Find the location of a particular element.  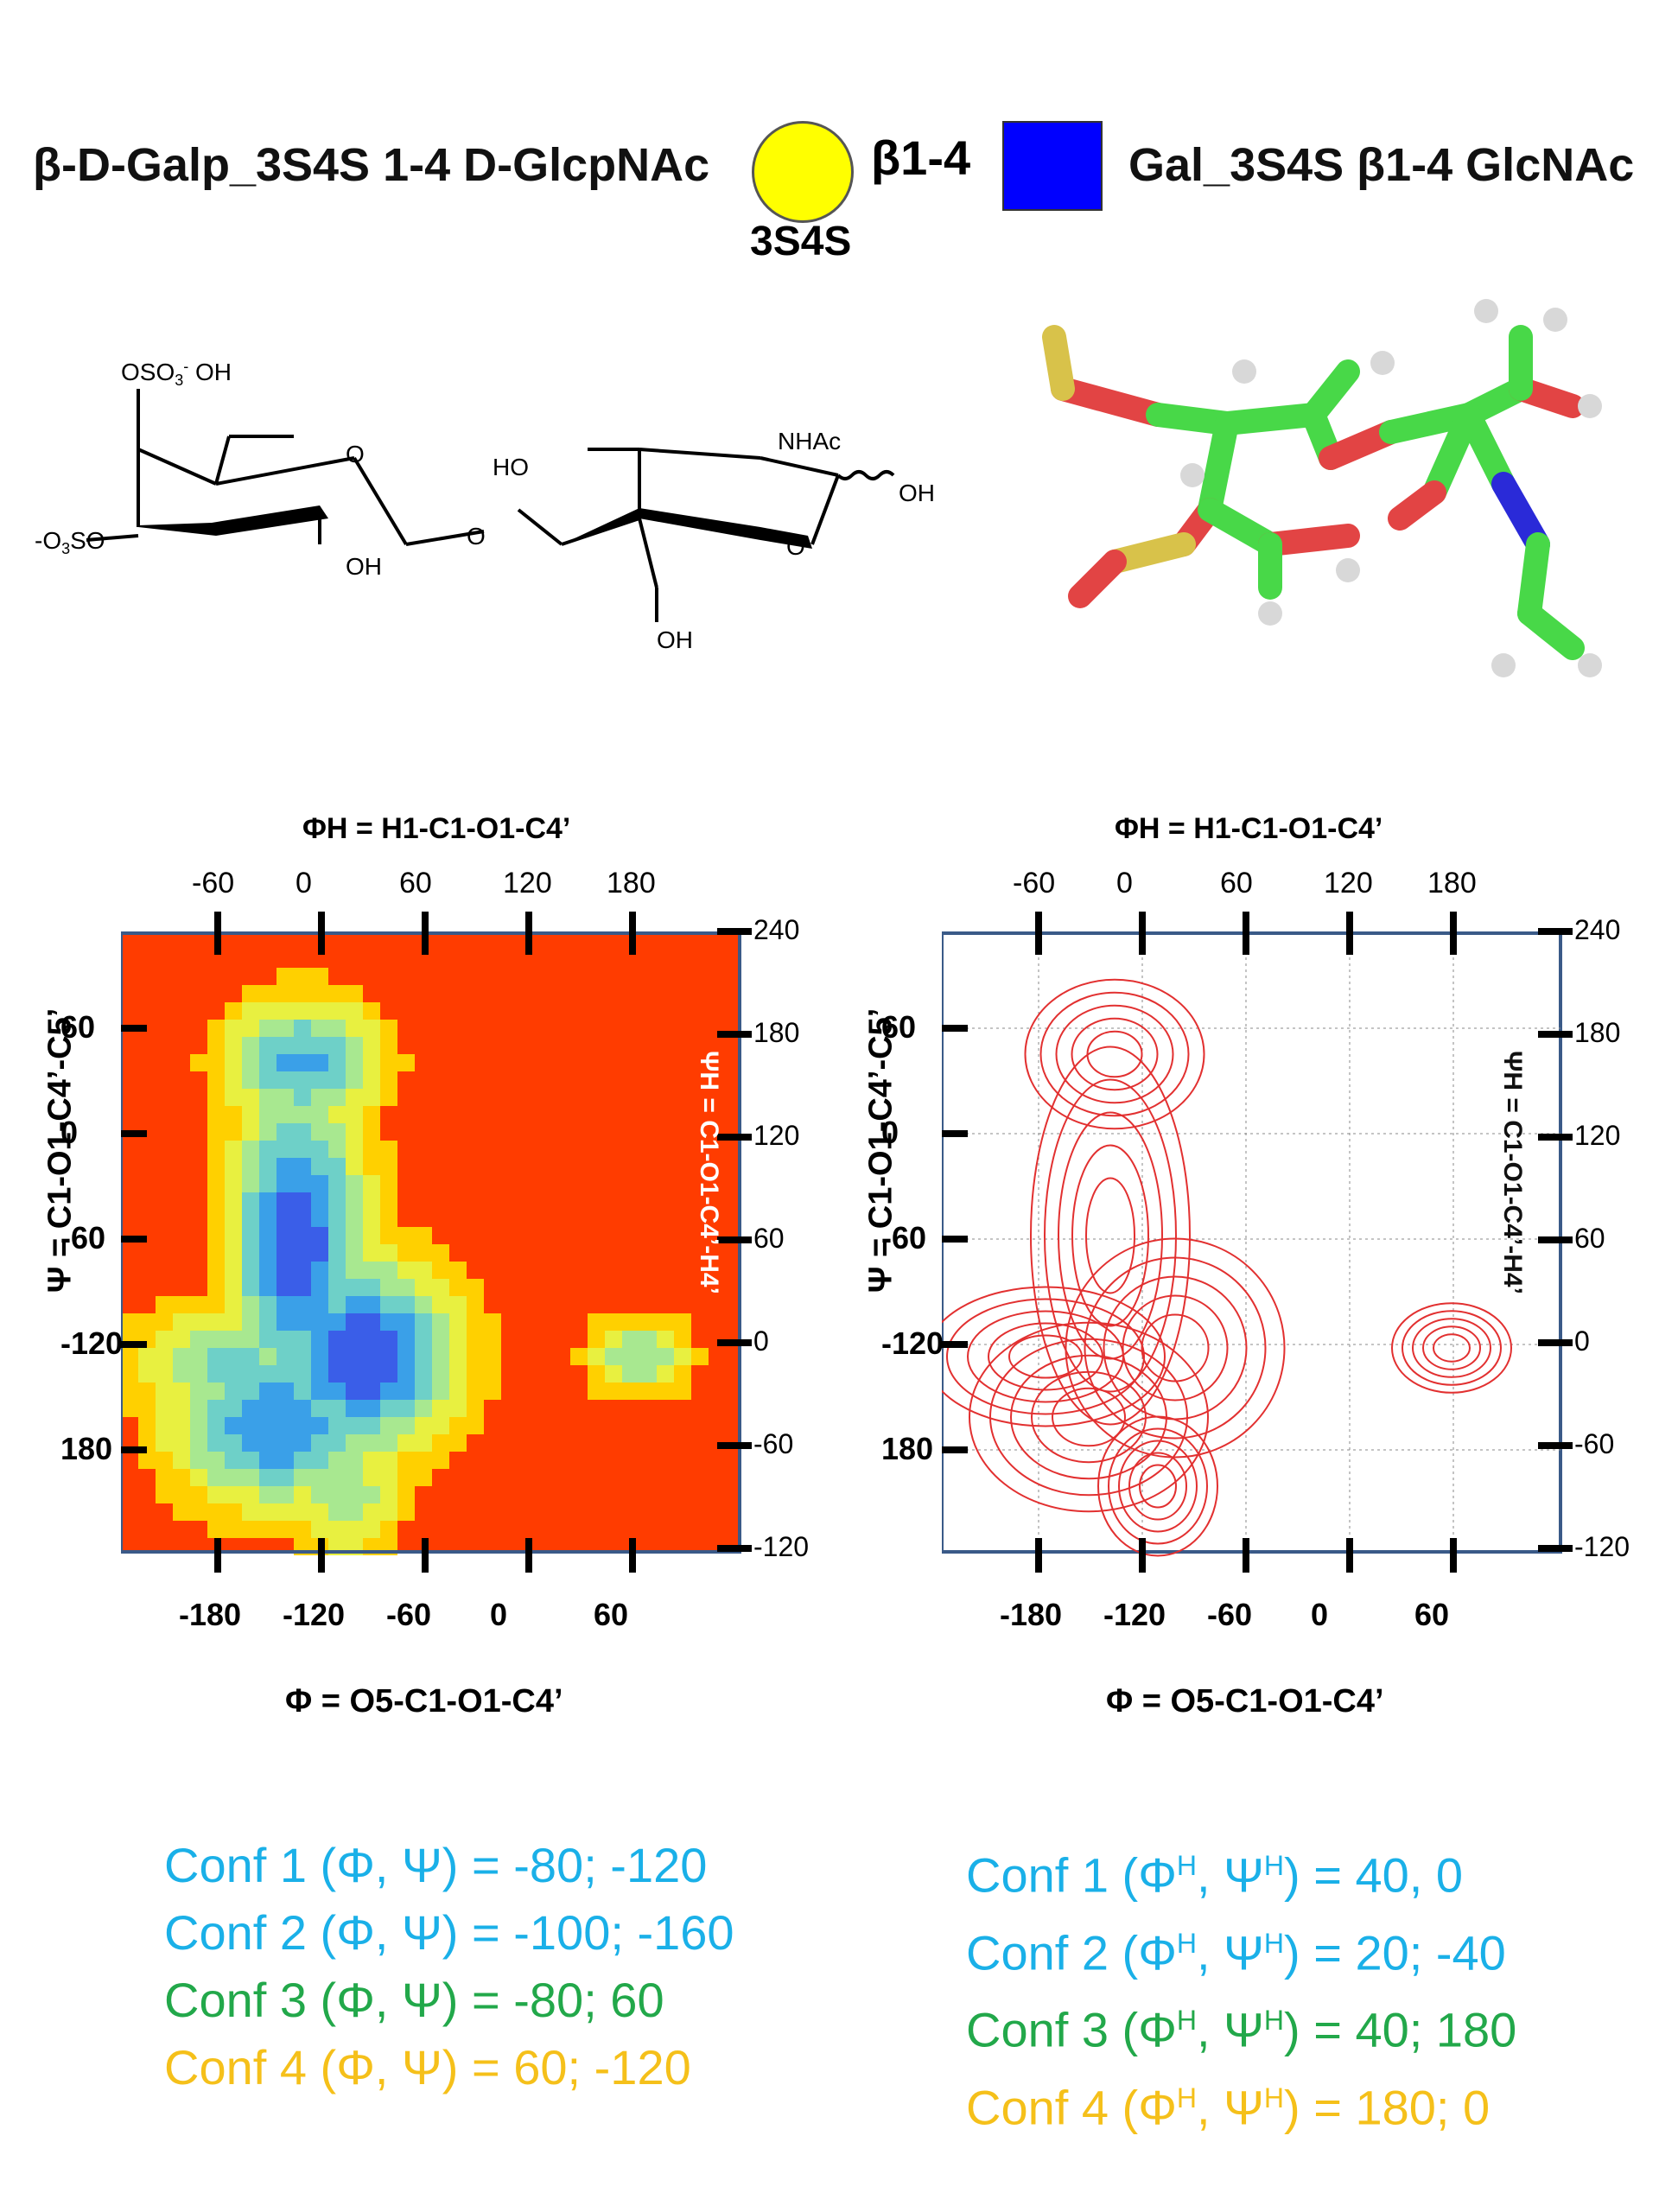

chemical-structure-diagram: OSO3- OH O -O3SO OH O HO NHAc OH O OH is located at coordinates (485, 506).